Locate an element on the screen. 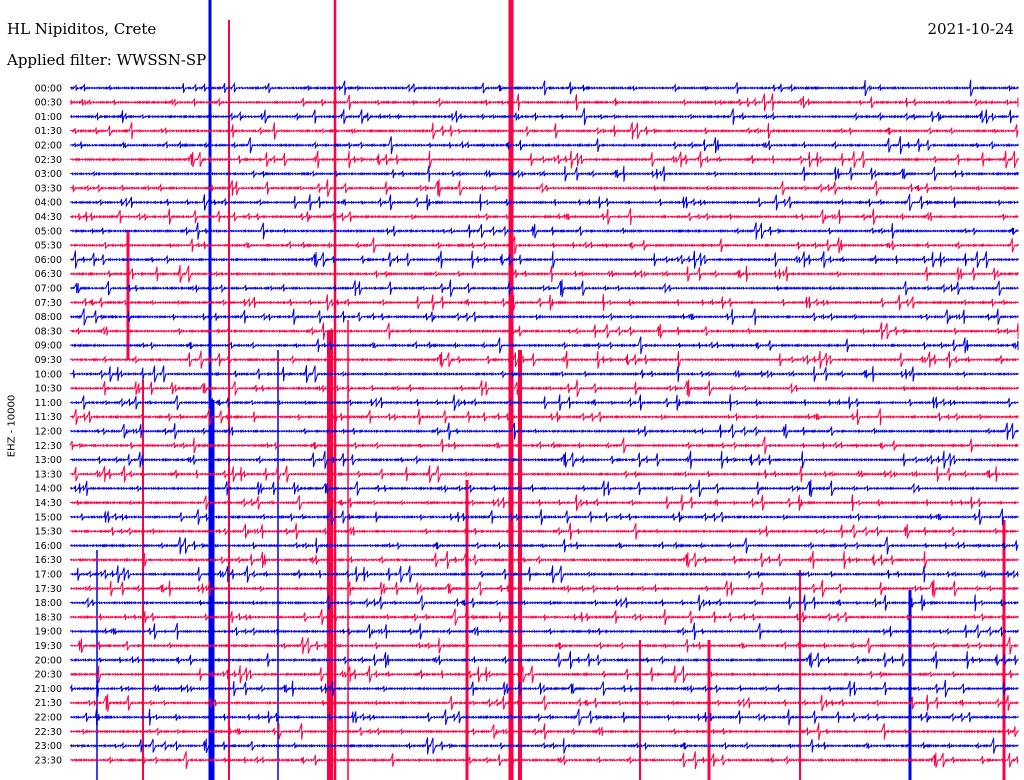 The height and width of the screenshot is (780, 1024). time-label: 13:30 is located at coordinates (48, 474).